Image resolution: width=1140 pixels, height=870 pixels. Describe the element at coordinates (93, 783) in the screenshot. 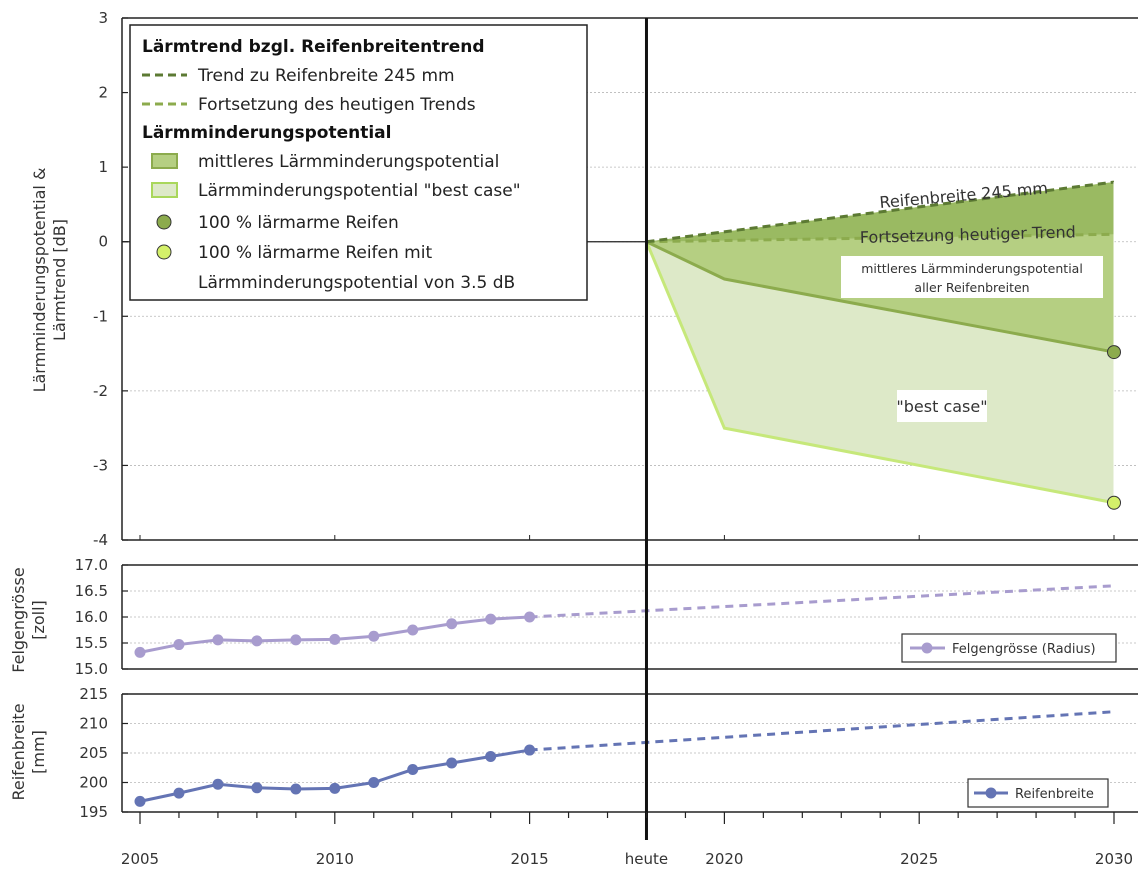

I see `breite-ytick-label: 200` at that location.